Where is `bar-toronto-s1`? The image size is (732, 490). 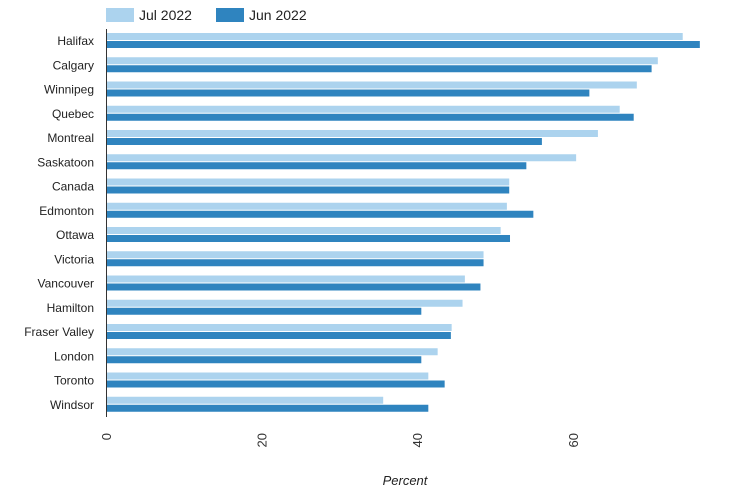 bar-toronto-s1 is located at coordinates (268, 376).